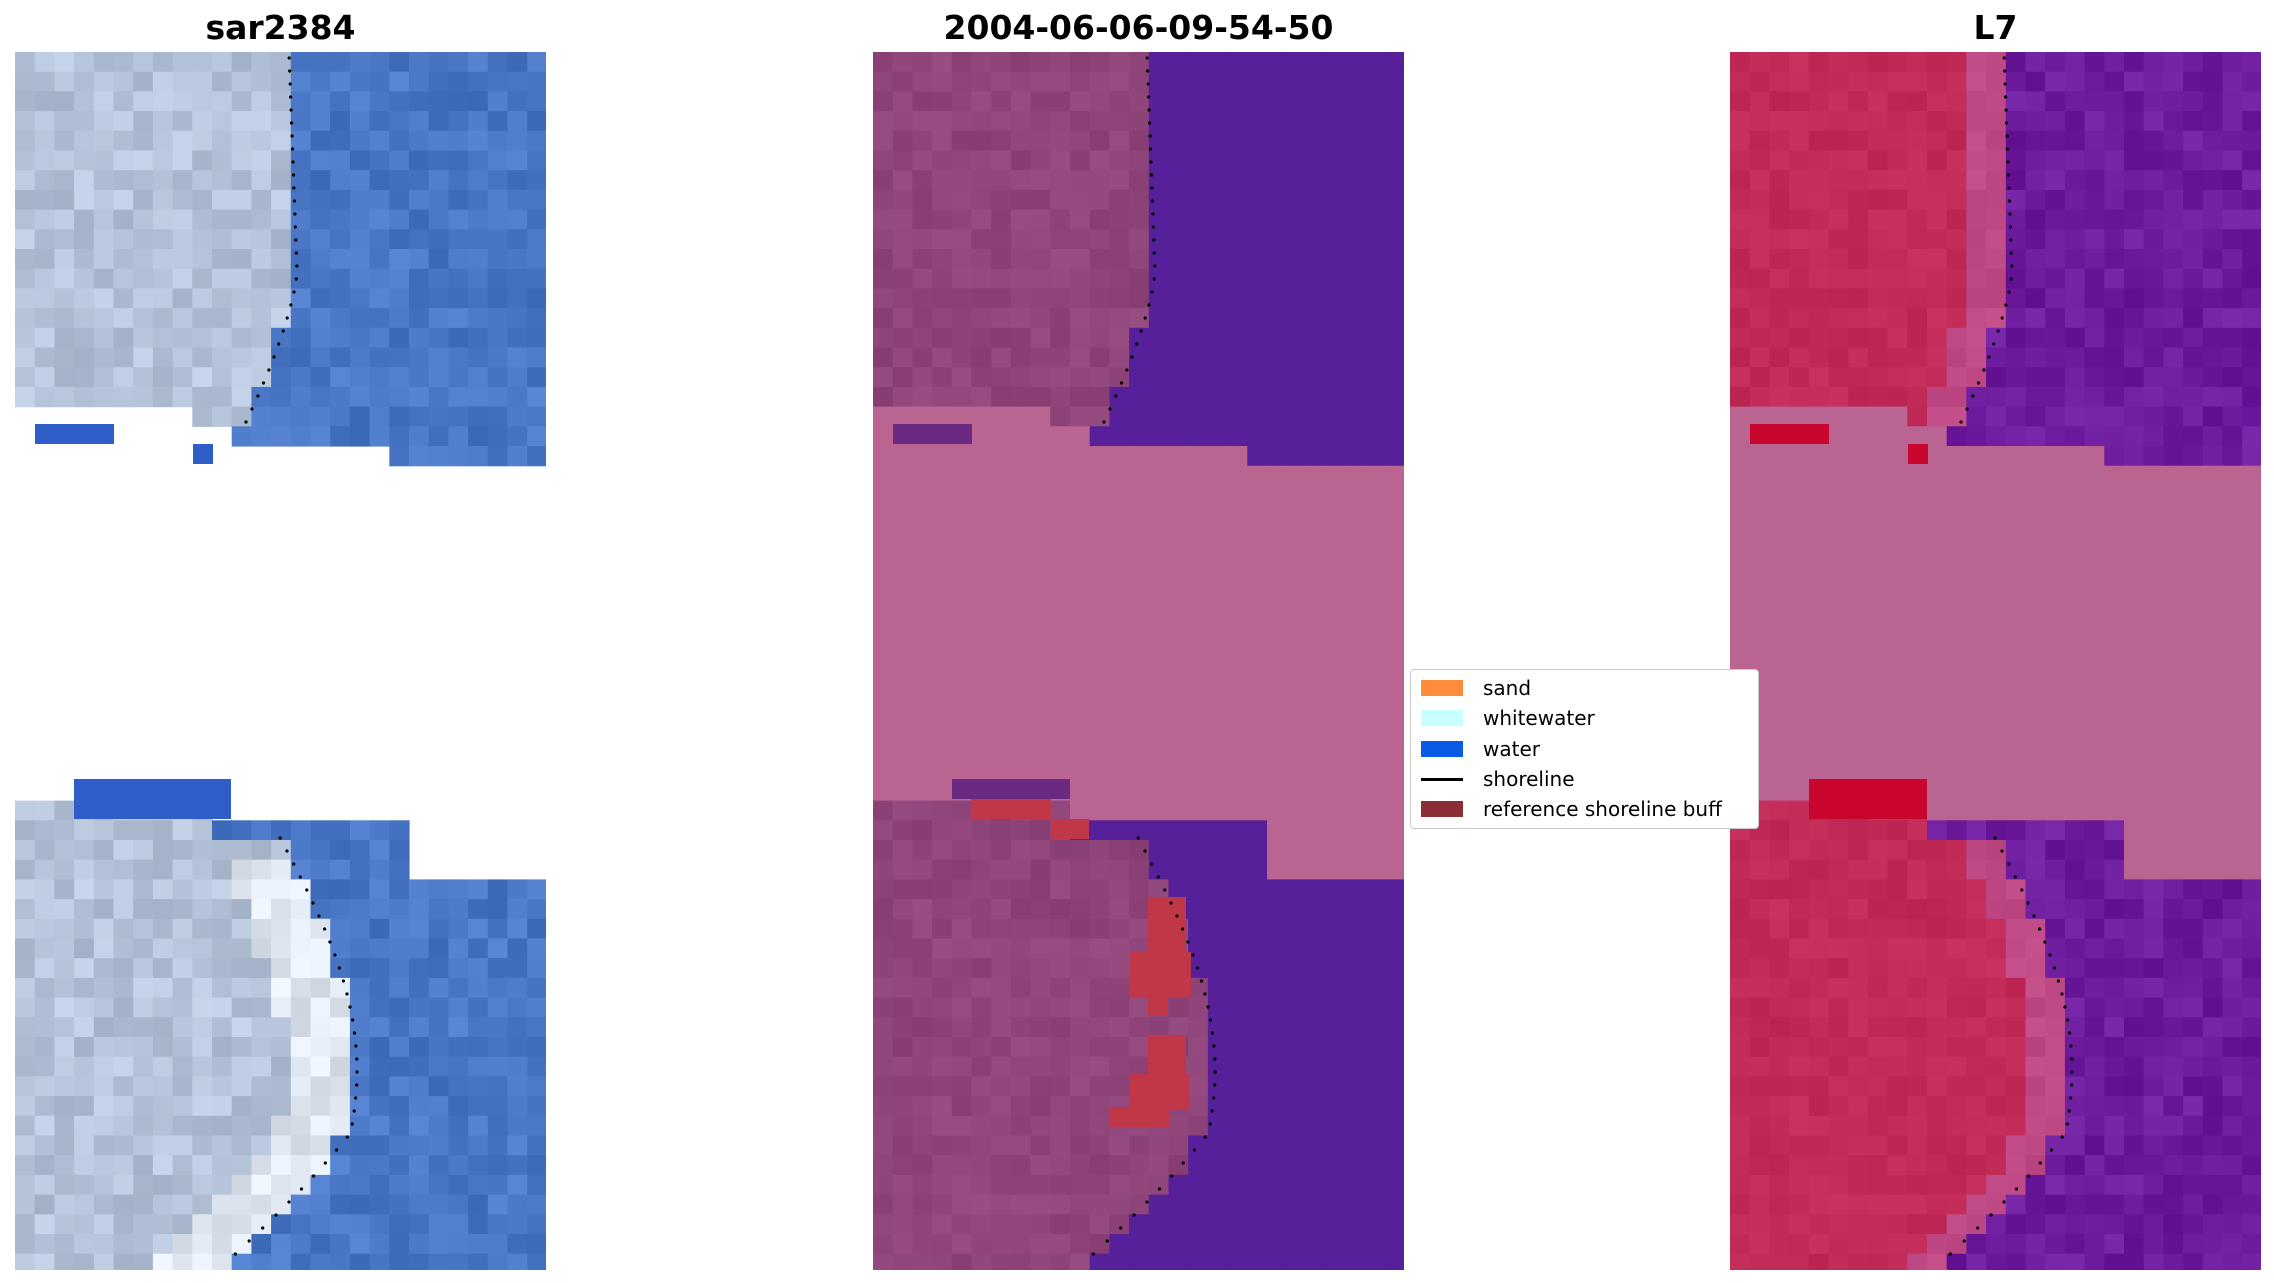 The width and height of the screenshot is (2274, 1283). Describe the element at coordinates (2011, 656) in the screenshot. I see `shoreline-dots` at that location.